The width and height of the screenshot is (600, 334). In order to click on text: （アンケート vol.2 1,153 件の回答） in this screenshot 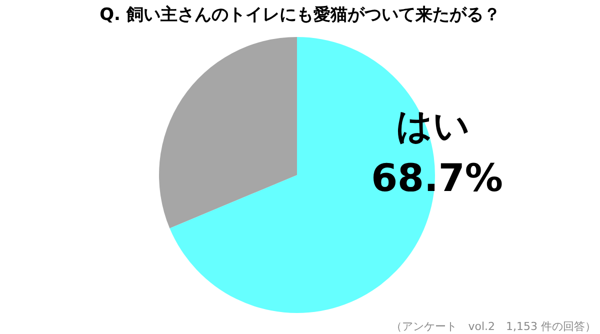, I will do `click(493, 326)`.